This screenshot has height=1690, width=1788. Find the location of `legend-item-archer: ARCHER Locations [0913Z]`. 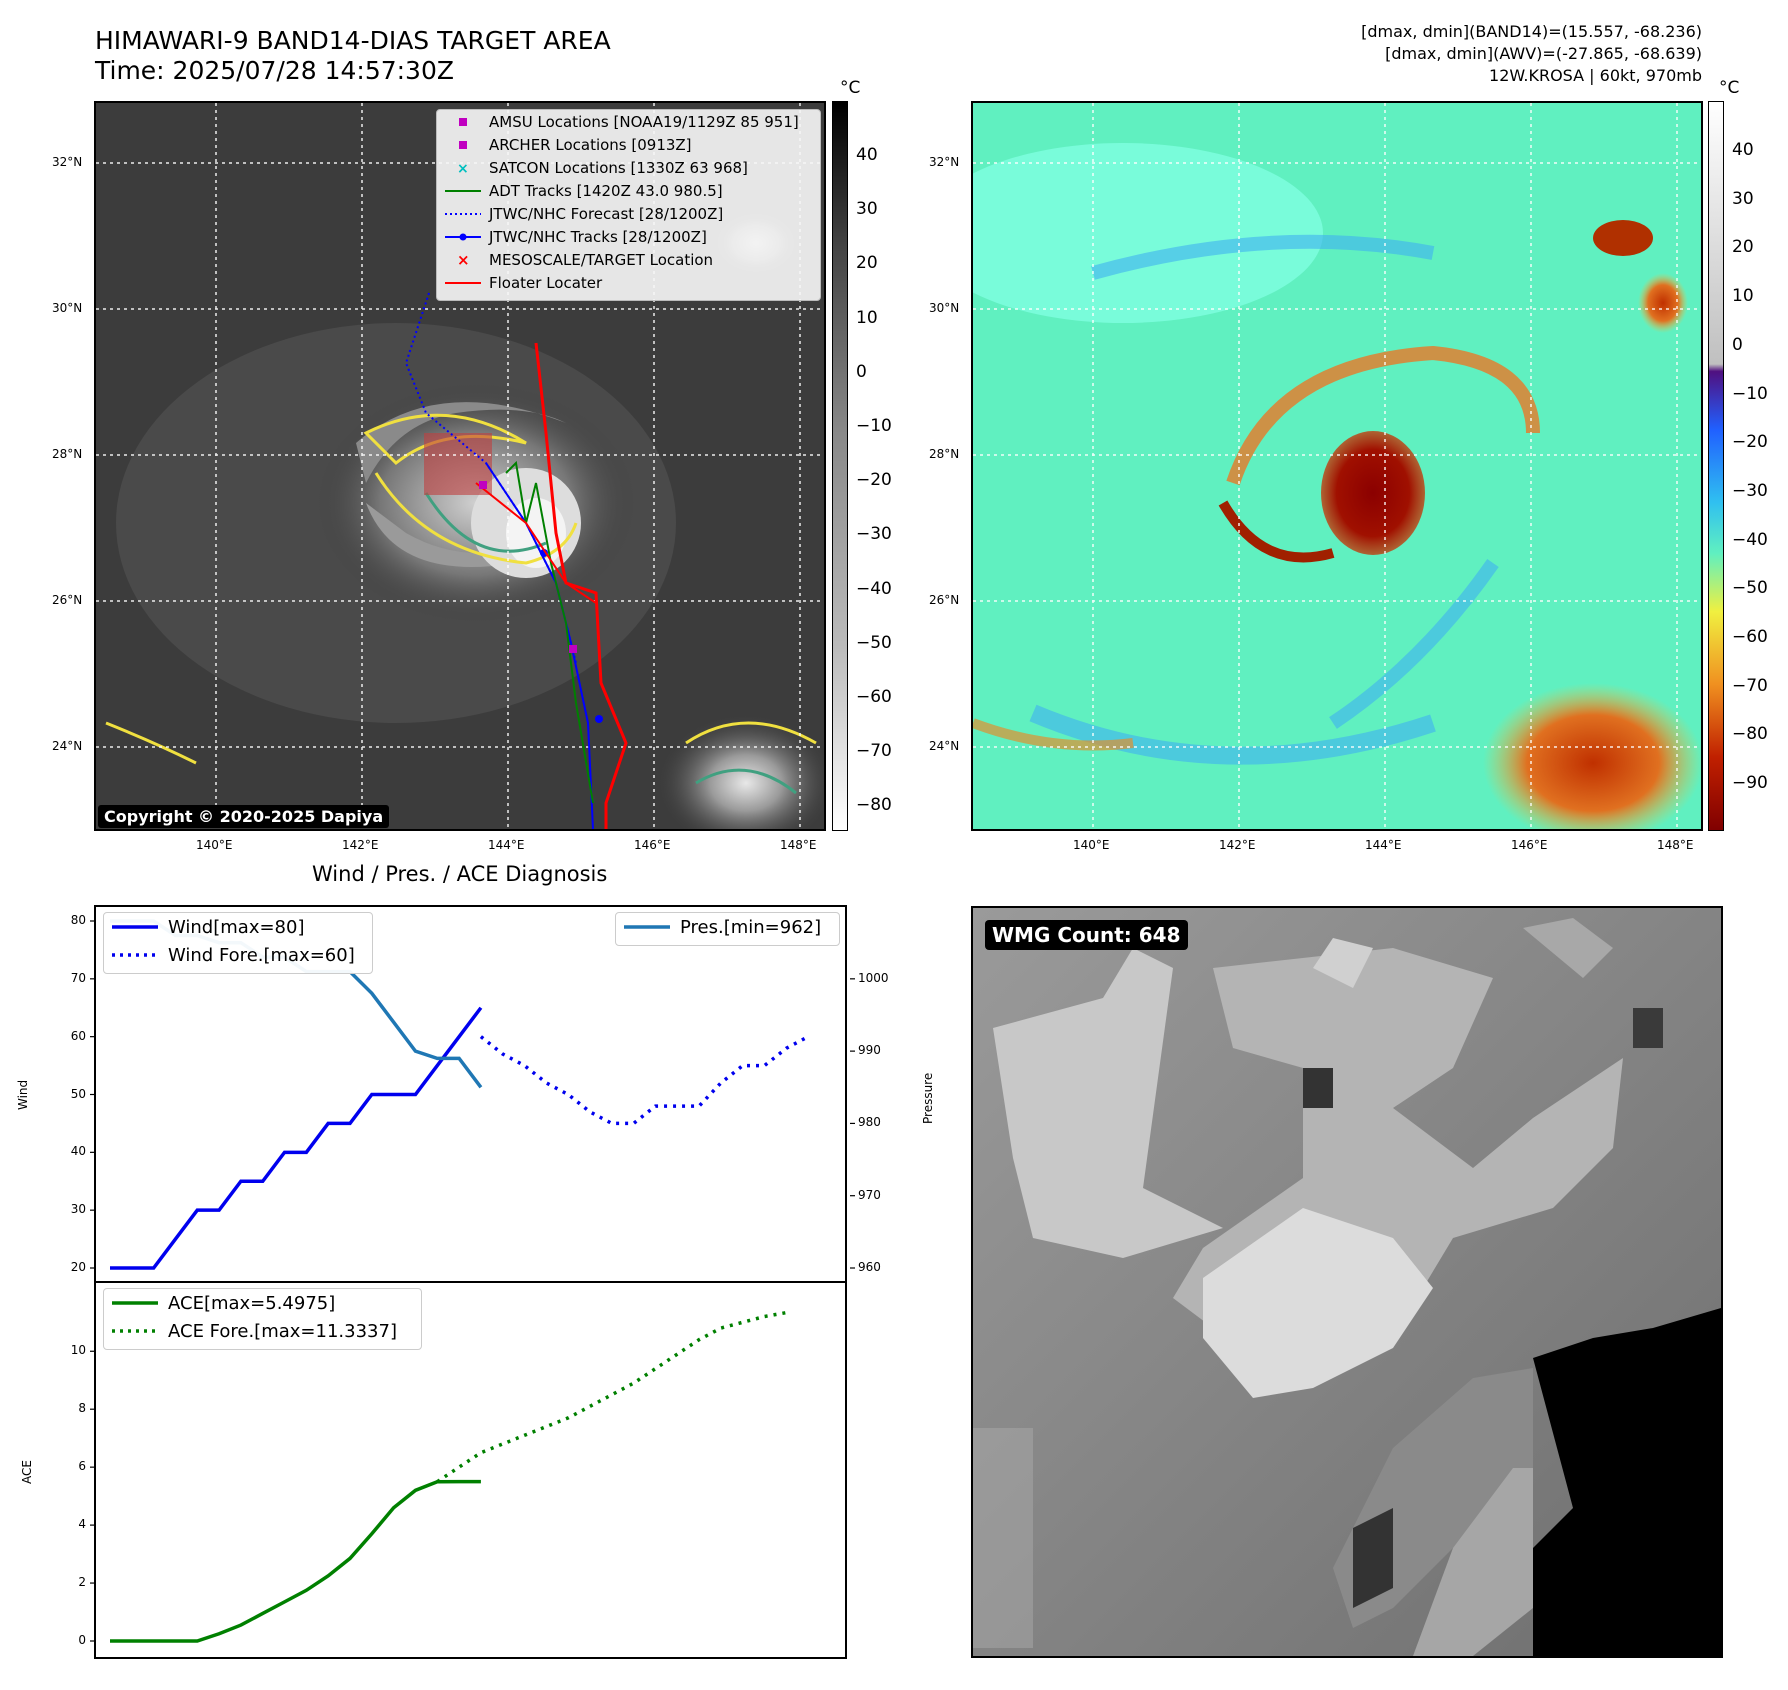

legend-item-archer: ARCHER Locations [0913Z] is located at coordinates (628, 144).